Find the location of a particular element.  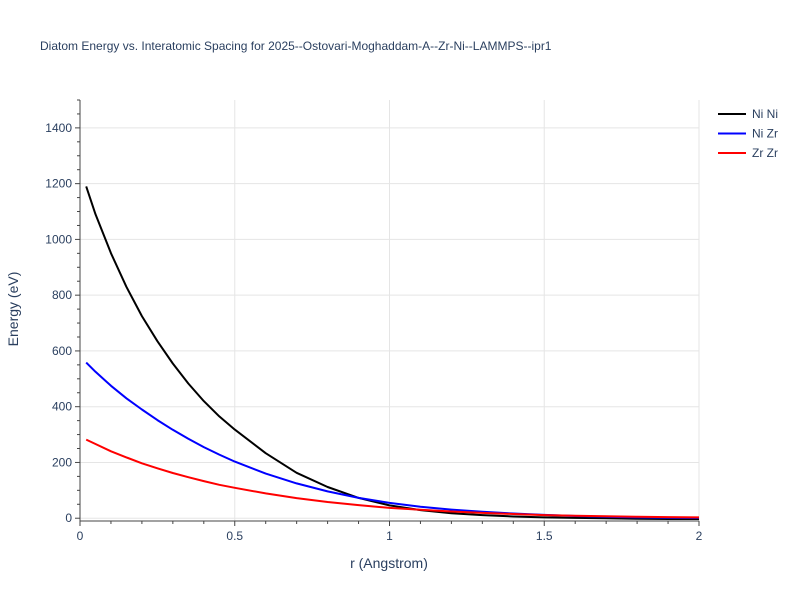

legend-item-ni-zr: Ni Zr is located at coordinates (748, 134).